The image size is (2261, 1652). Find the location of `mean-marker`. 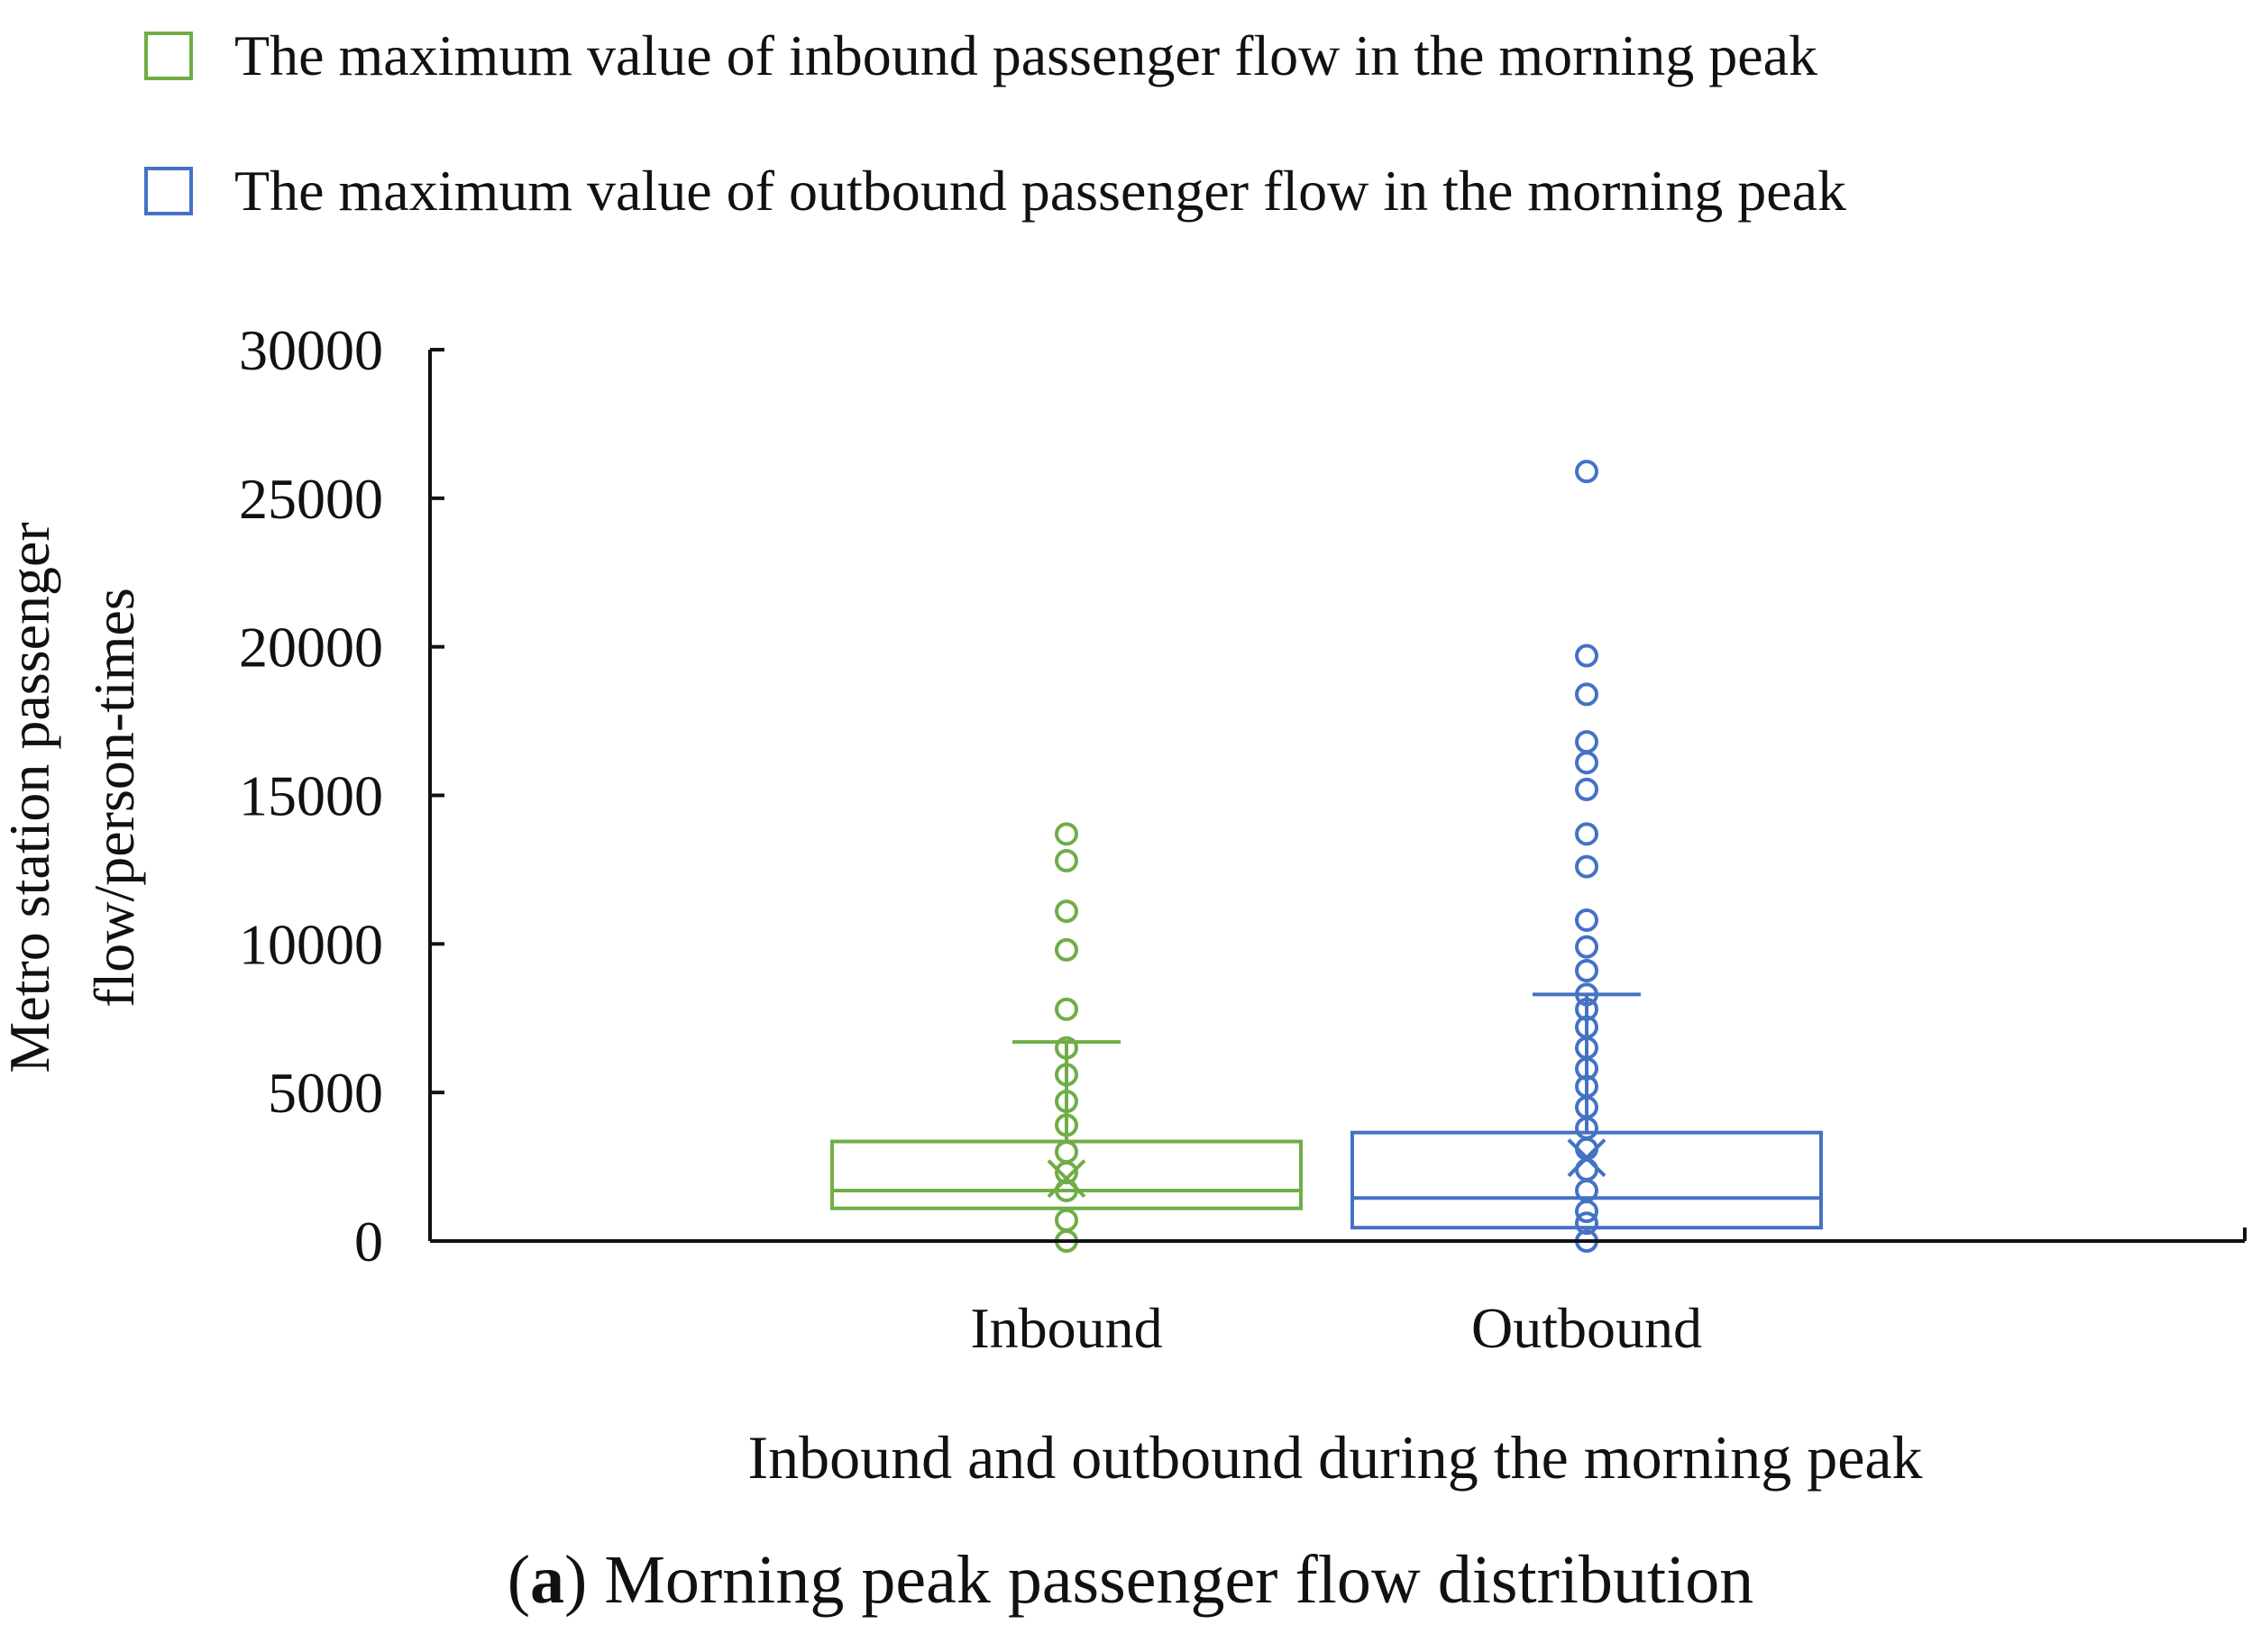

mean-marker is located at coordinates (1066, 1179).